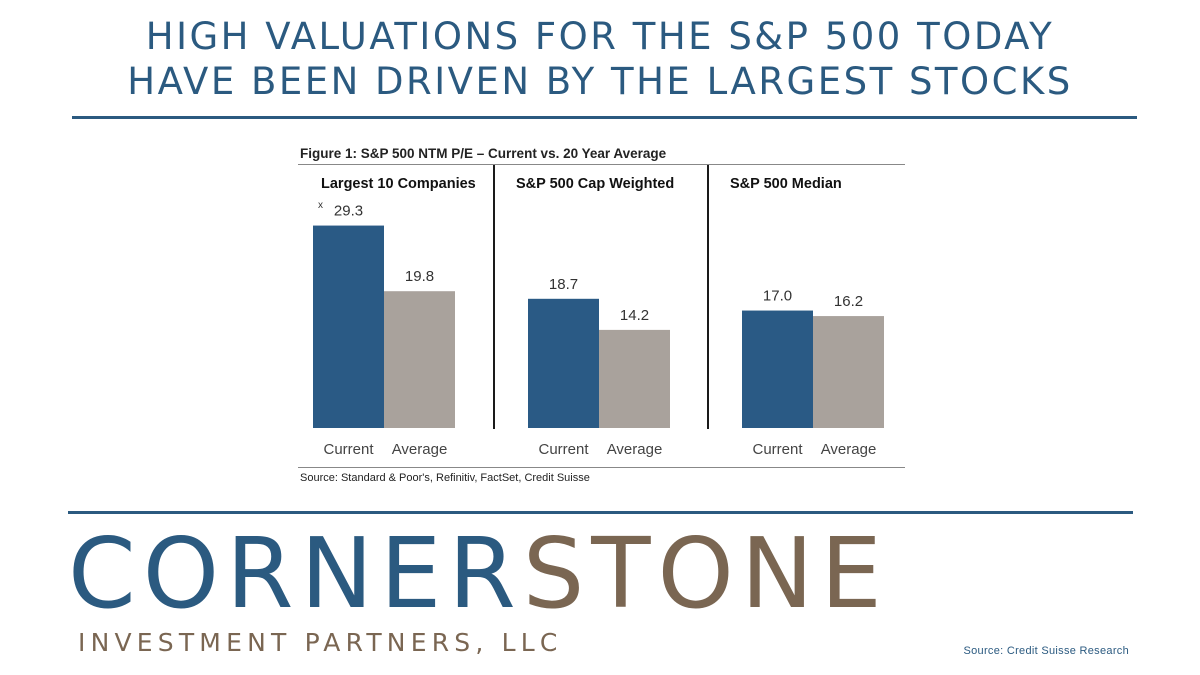 Image resolution: width=1200 pixels, height=675 pixels. Describe the element at coordinates (600, 81) in the screenshot. I see `headline-line-2: HAVE BEEN DRIVEN BY THE LARGEST STOCKS` at that location.